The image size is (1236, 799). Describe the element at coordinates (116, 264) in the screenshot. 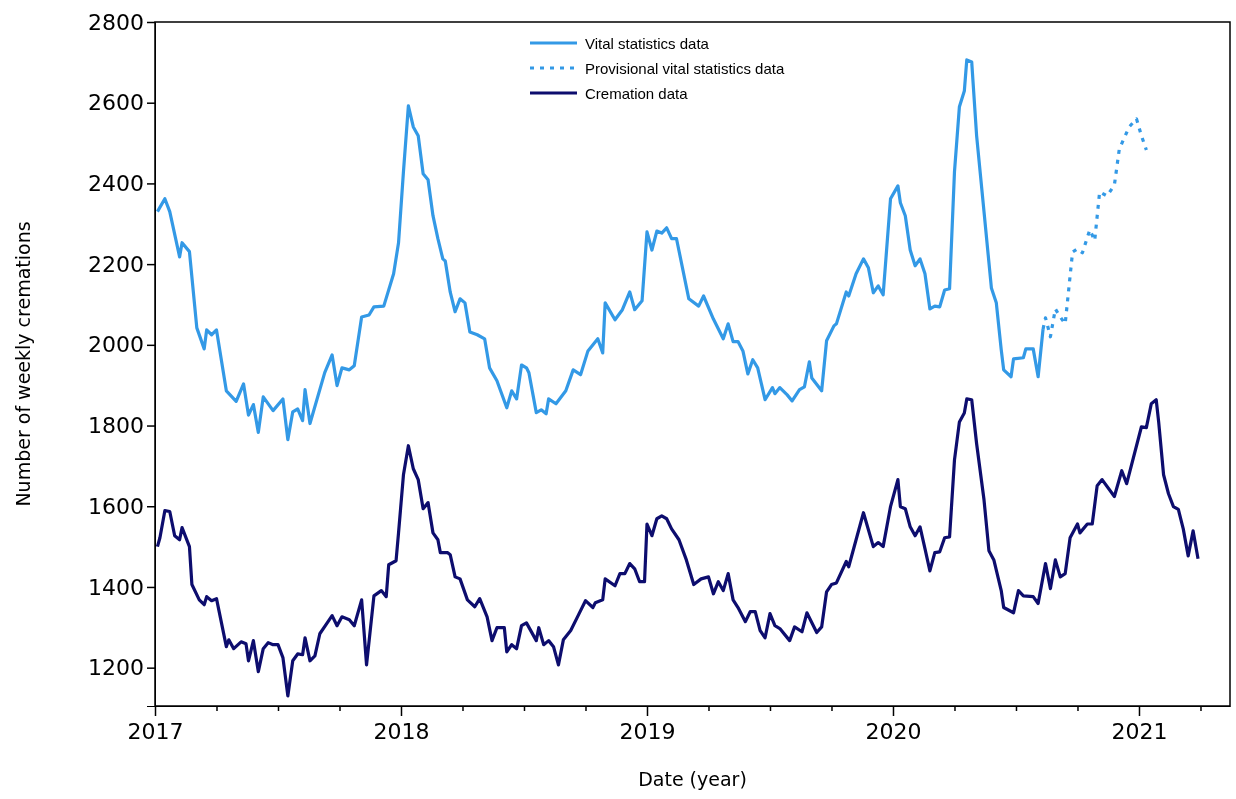

I see `y-tick-label: 2200` at that location.